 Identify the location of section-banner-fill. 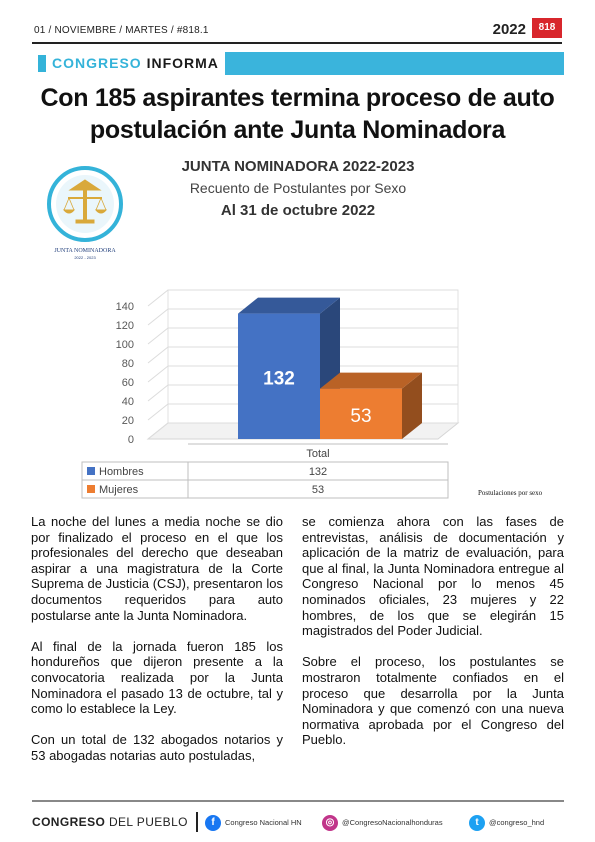
(388, 63).